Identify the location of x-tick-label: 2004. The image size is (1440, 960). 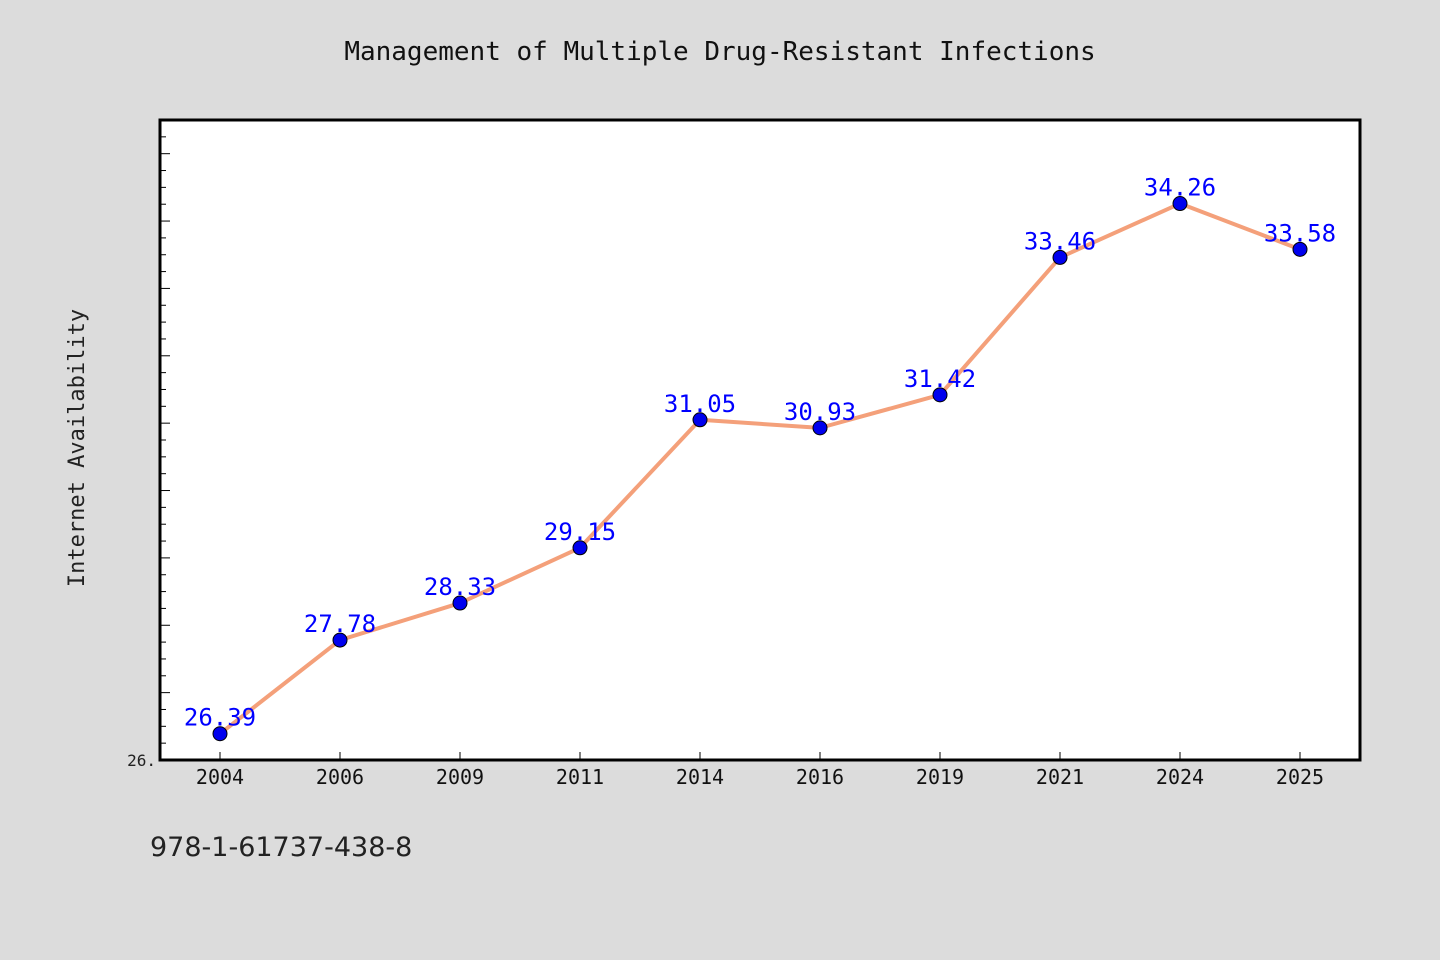
(220, 777).